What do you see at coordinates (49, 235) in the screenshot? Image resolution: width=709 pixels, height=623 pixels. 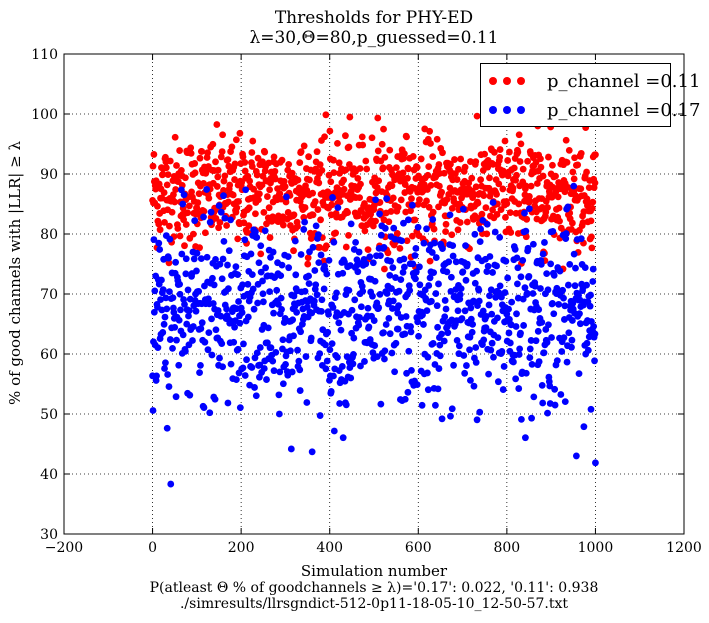 I see `y-tick-label: 80` at bounding box center [49, 235].